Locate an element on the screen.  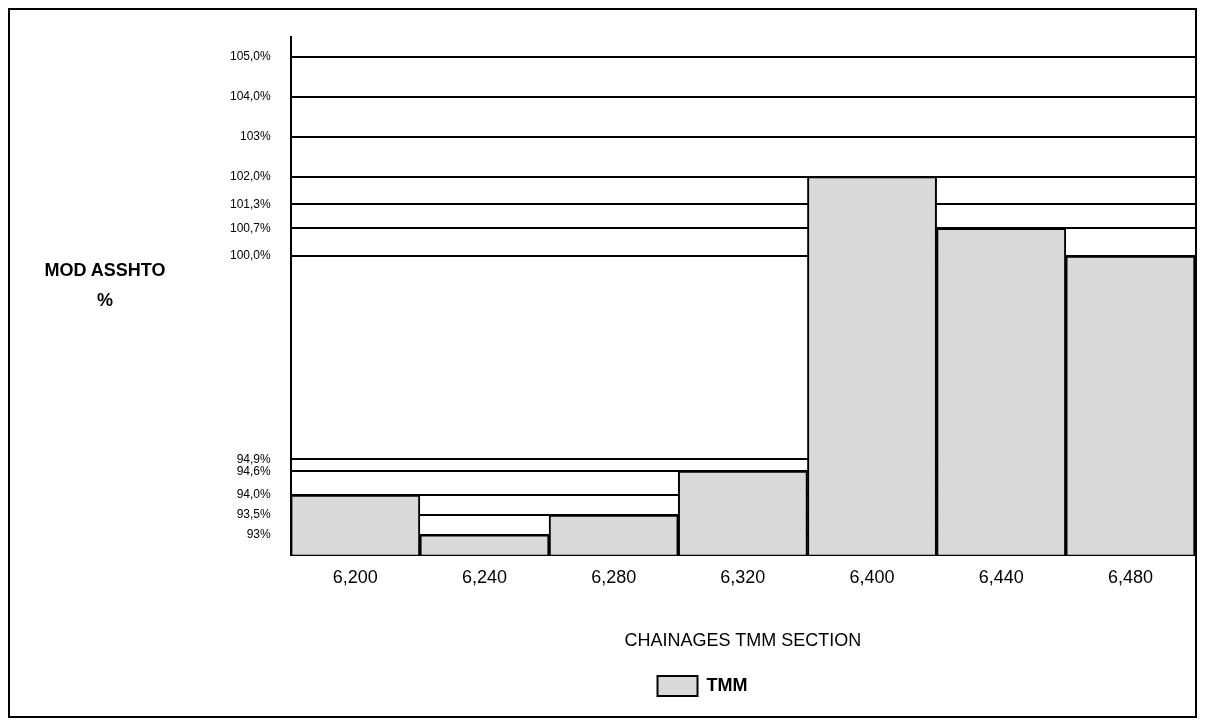
x-tick-label: 6,440 is located at coordinates (1001, 576).